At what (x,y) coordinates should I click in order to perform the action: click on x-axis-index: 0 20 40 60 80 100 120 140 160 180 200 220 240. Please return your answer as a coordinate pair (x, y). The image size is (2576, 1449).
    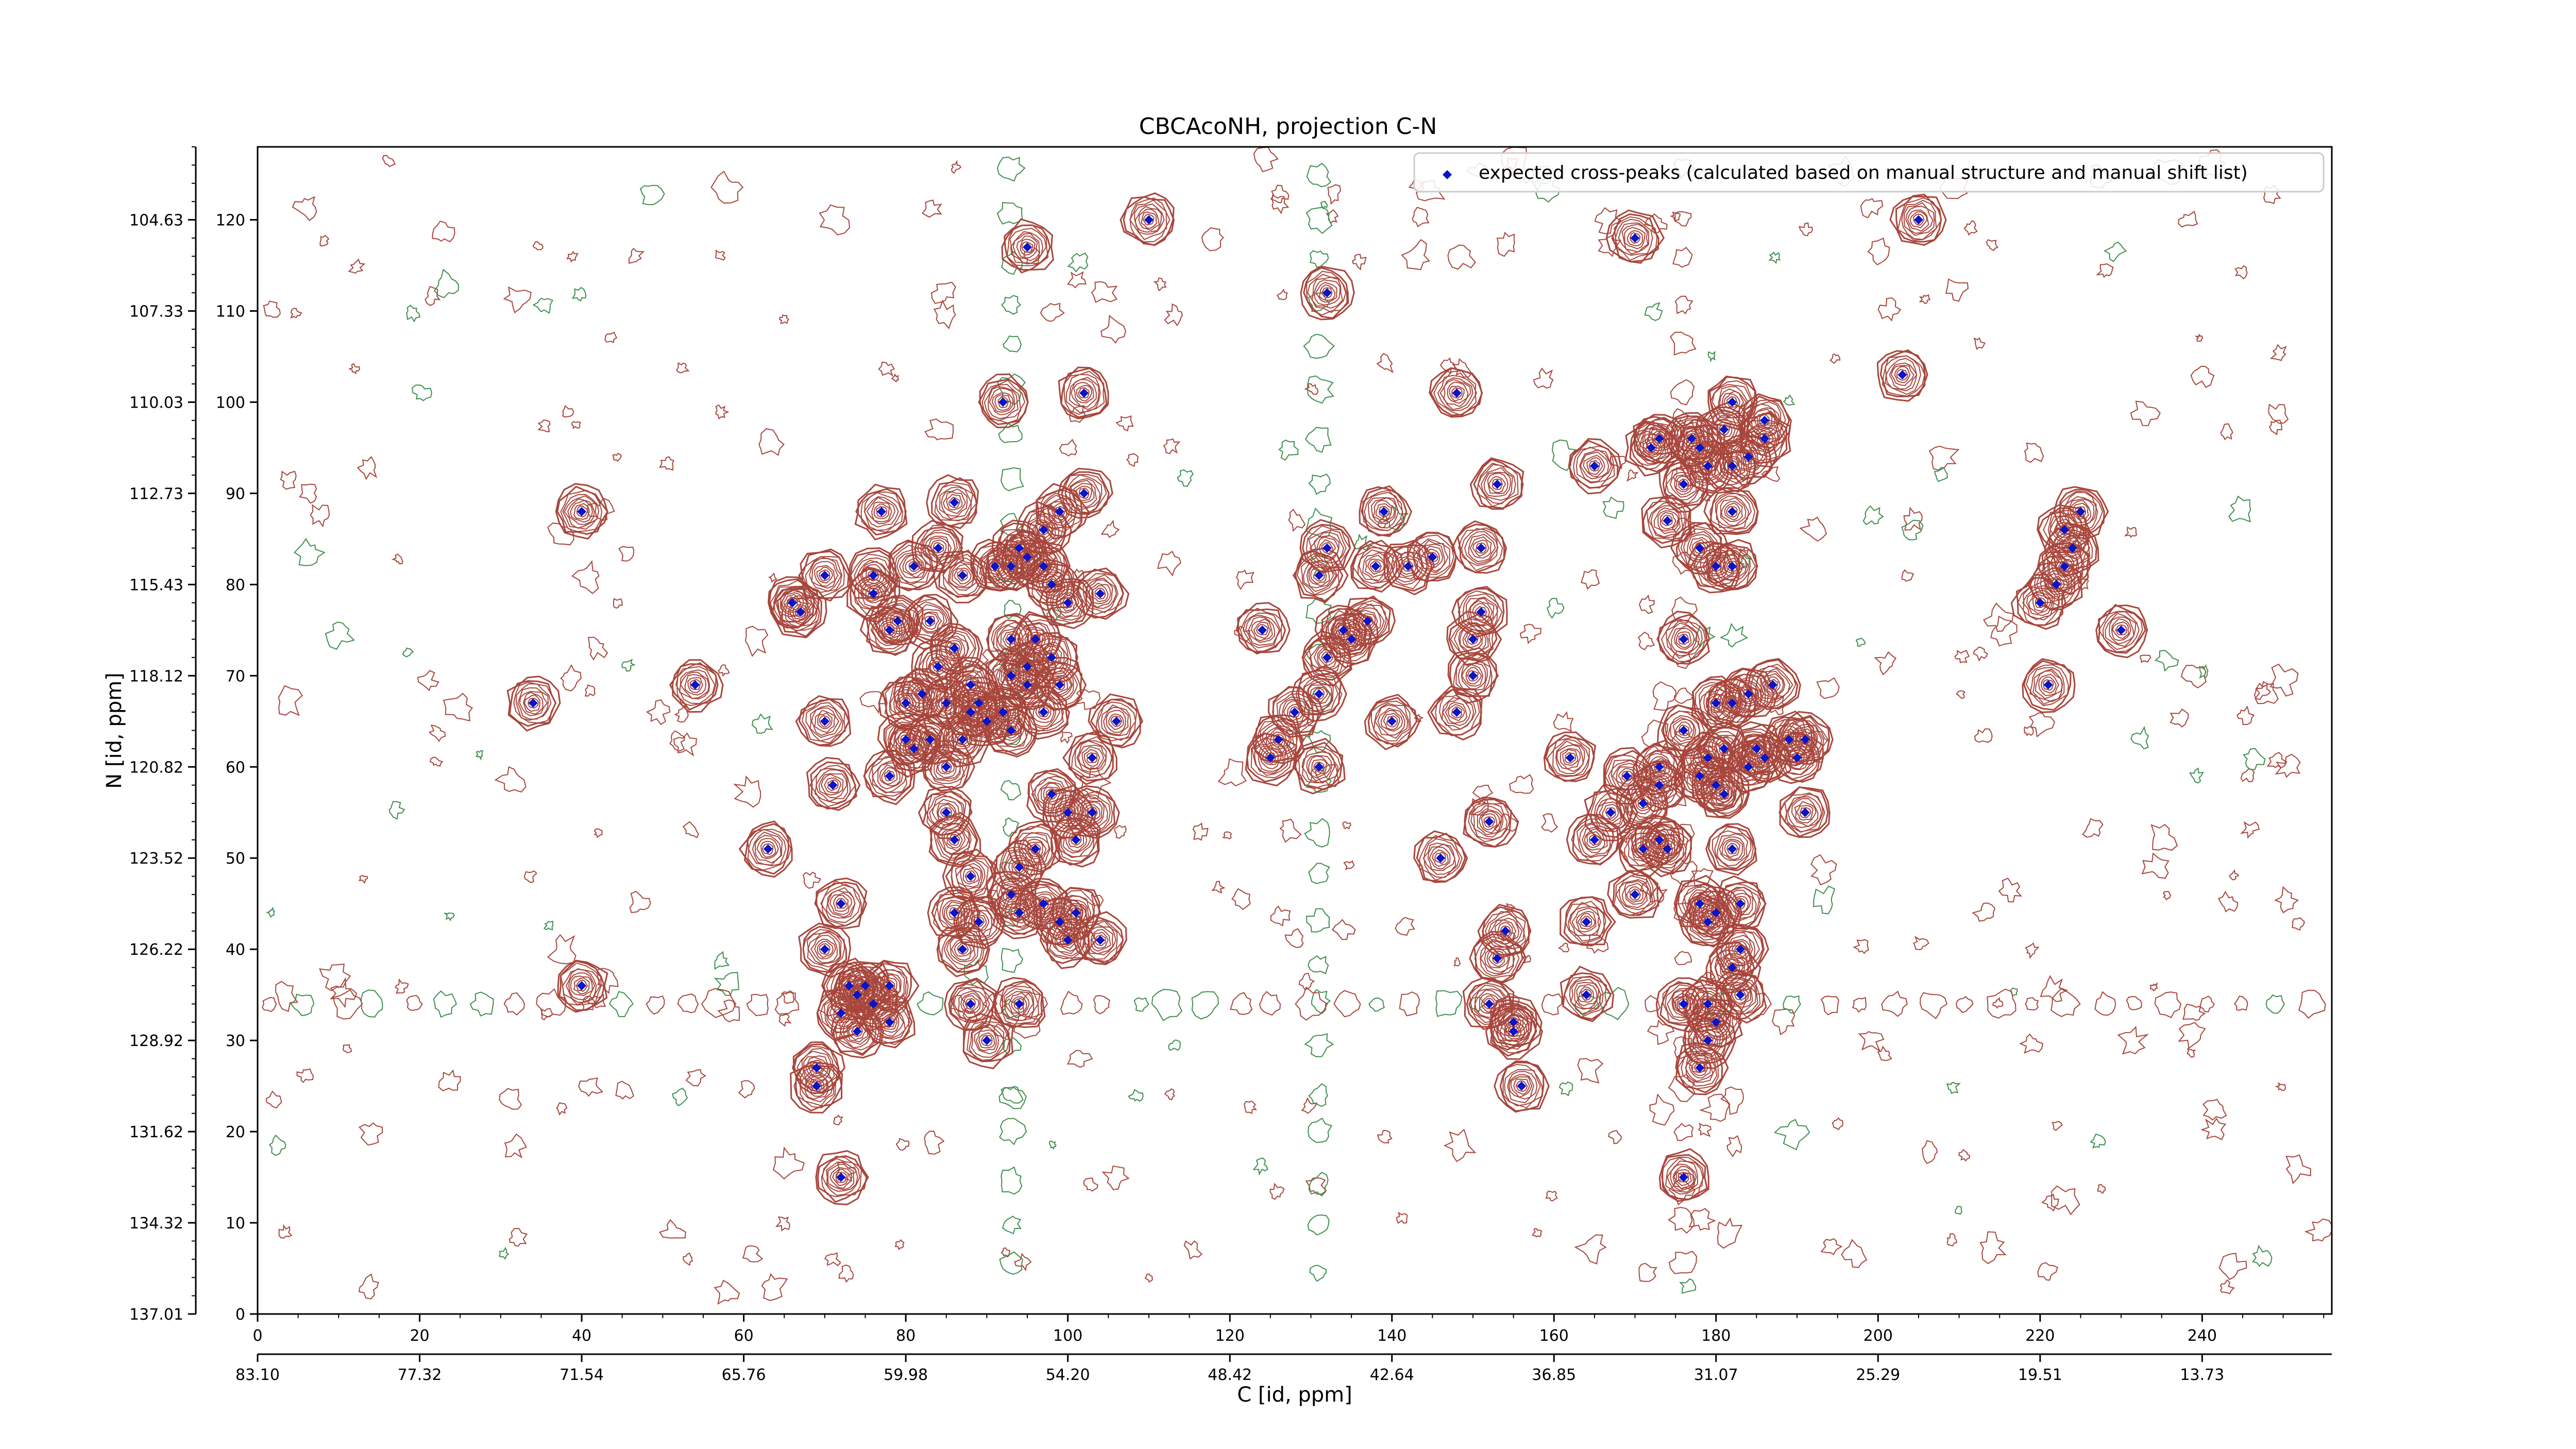
    Looking at the image, I should click on (1288, 1329).